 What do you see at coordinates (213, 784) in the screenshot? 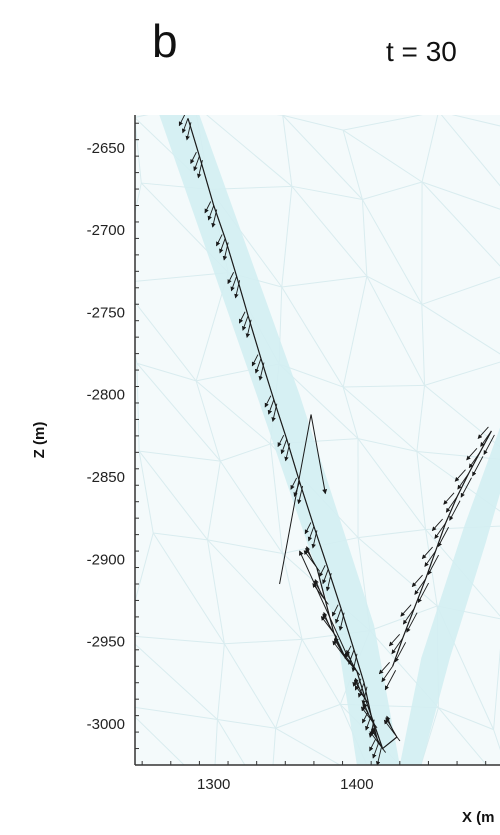
I see `x-tick-label: 1300` at bounding box center [213, 784].